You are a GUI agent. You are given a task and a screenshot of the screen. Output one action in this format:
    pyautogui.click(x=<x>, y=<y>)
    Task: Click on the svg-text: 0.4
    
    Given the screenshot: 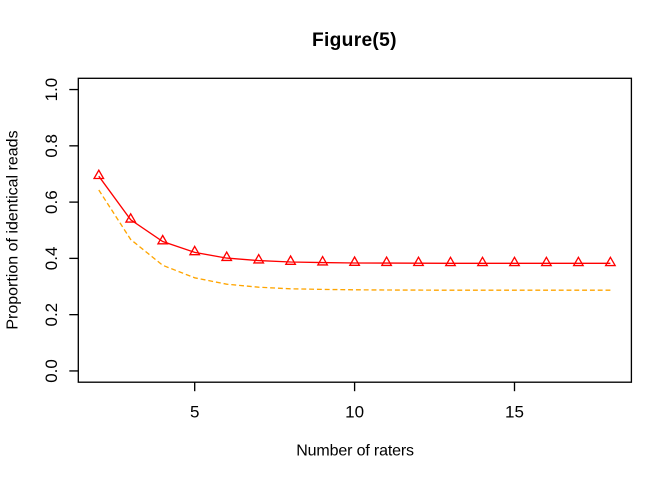 What is the action you would take?
    pyautogui.click(x=51, y=259)
    